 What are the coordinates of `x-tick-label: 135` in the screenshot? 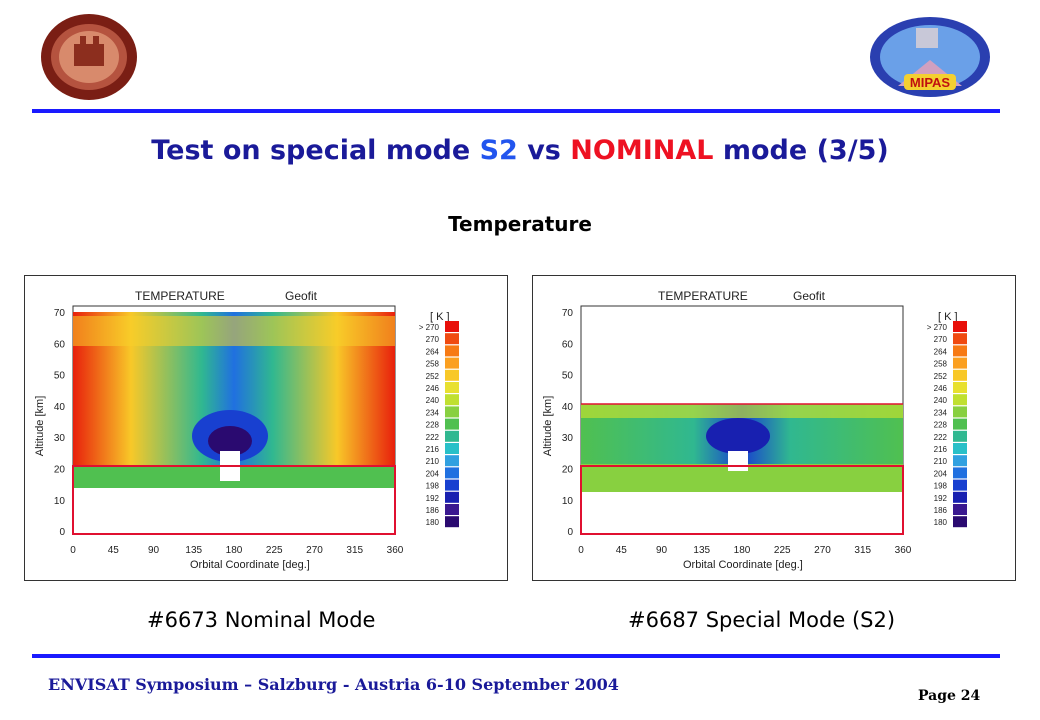 It's located at (193, 550).